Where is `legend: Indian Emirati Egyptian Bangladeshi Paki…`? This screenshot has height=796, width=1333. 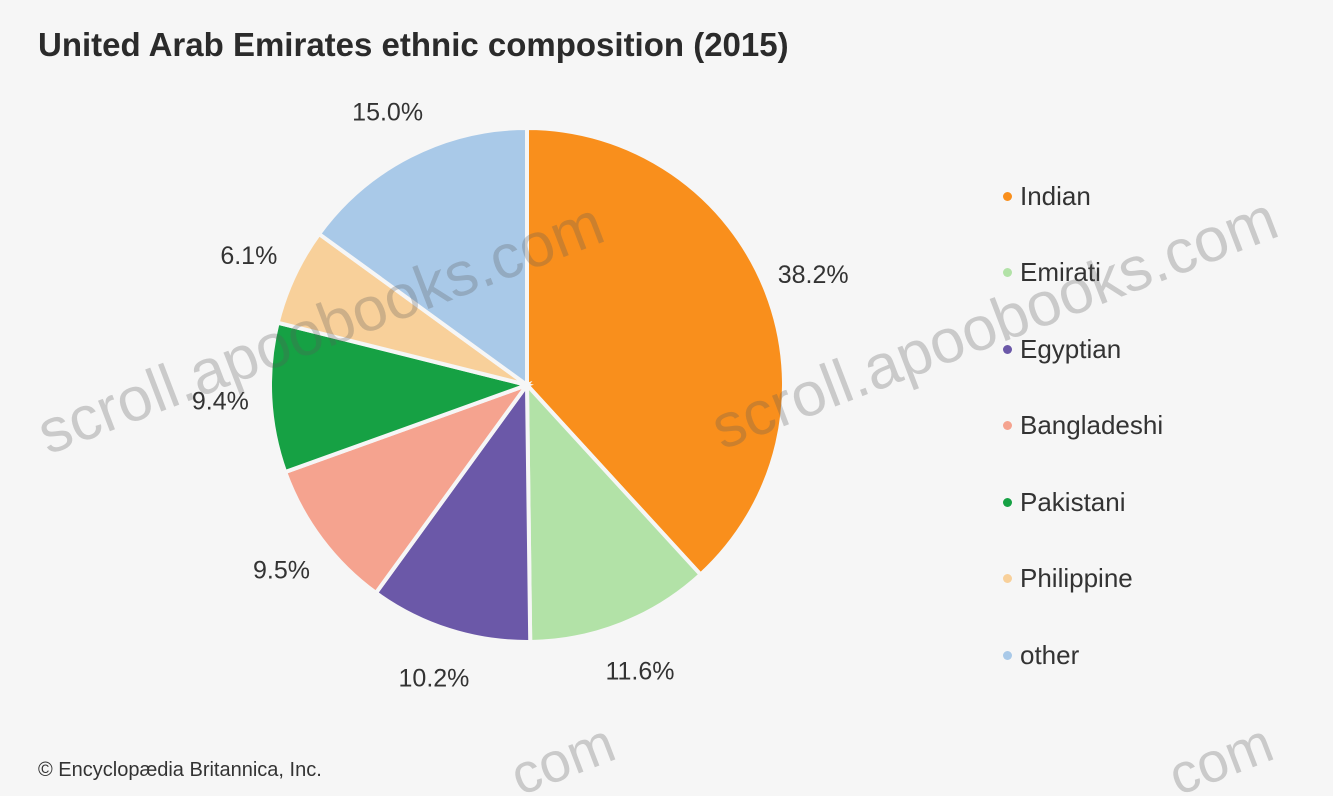
legend: Indian Emirati Egyptian Bangladeshi Paki… is located at coordinates (1083, 426).